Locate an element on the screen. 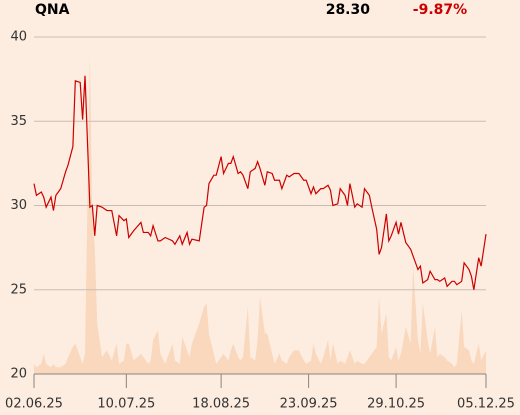 The height and width of the screenshot is (415, 520). y-tick-label: 40 is located at coordinates (18, 37).